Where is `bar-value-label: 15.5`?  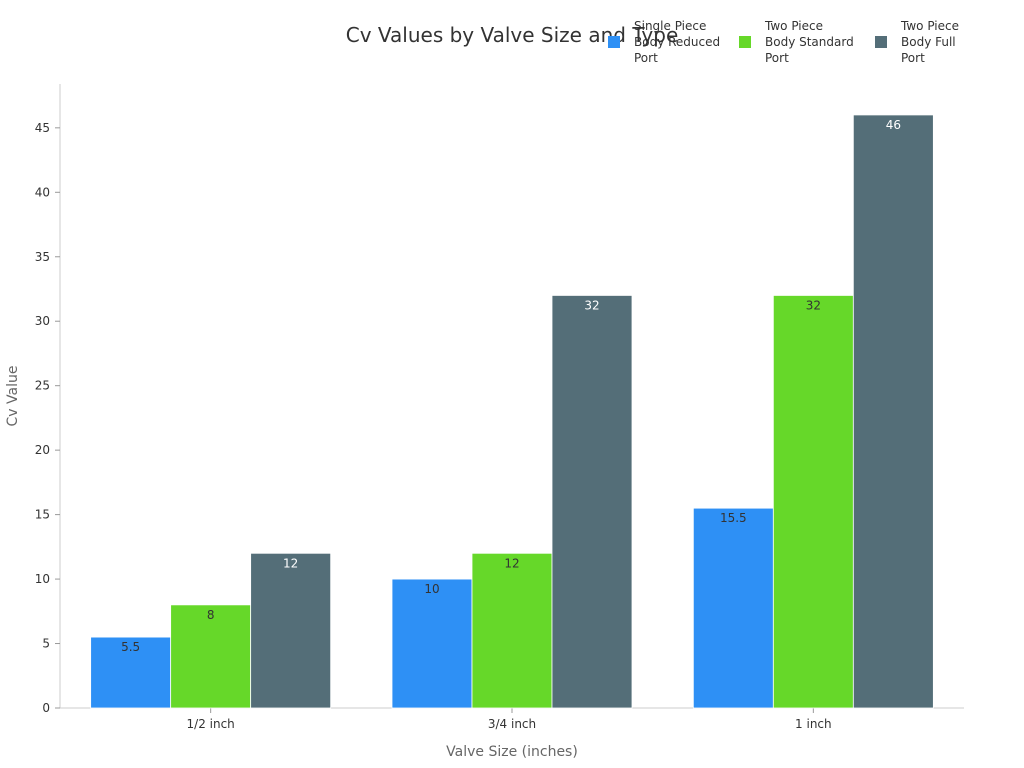
bar-value-label: 15.5 is located at coordinates (733, 518).